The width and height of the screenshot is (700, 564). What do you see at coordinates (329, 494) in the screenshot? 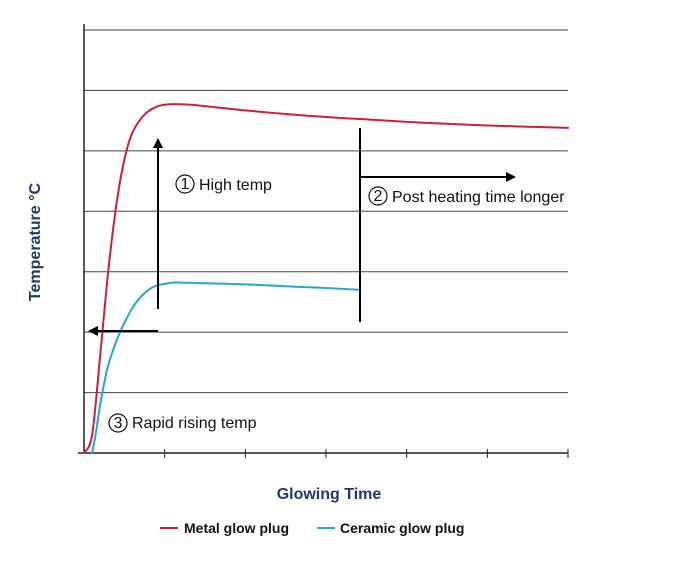
I see `x-axis-label: Glowing Time` at bounding box center [329, 494].